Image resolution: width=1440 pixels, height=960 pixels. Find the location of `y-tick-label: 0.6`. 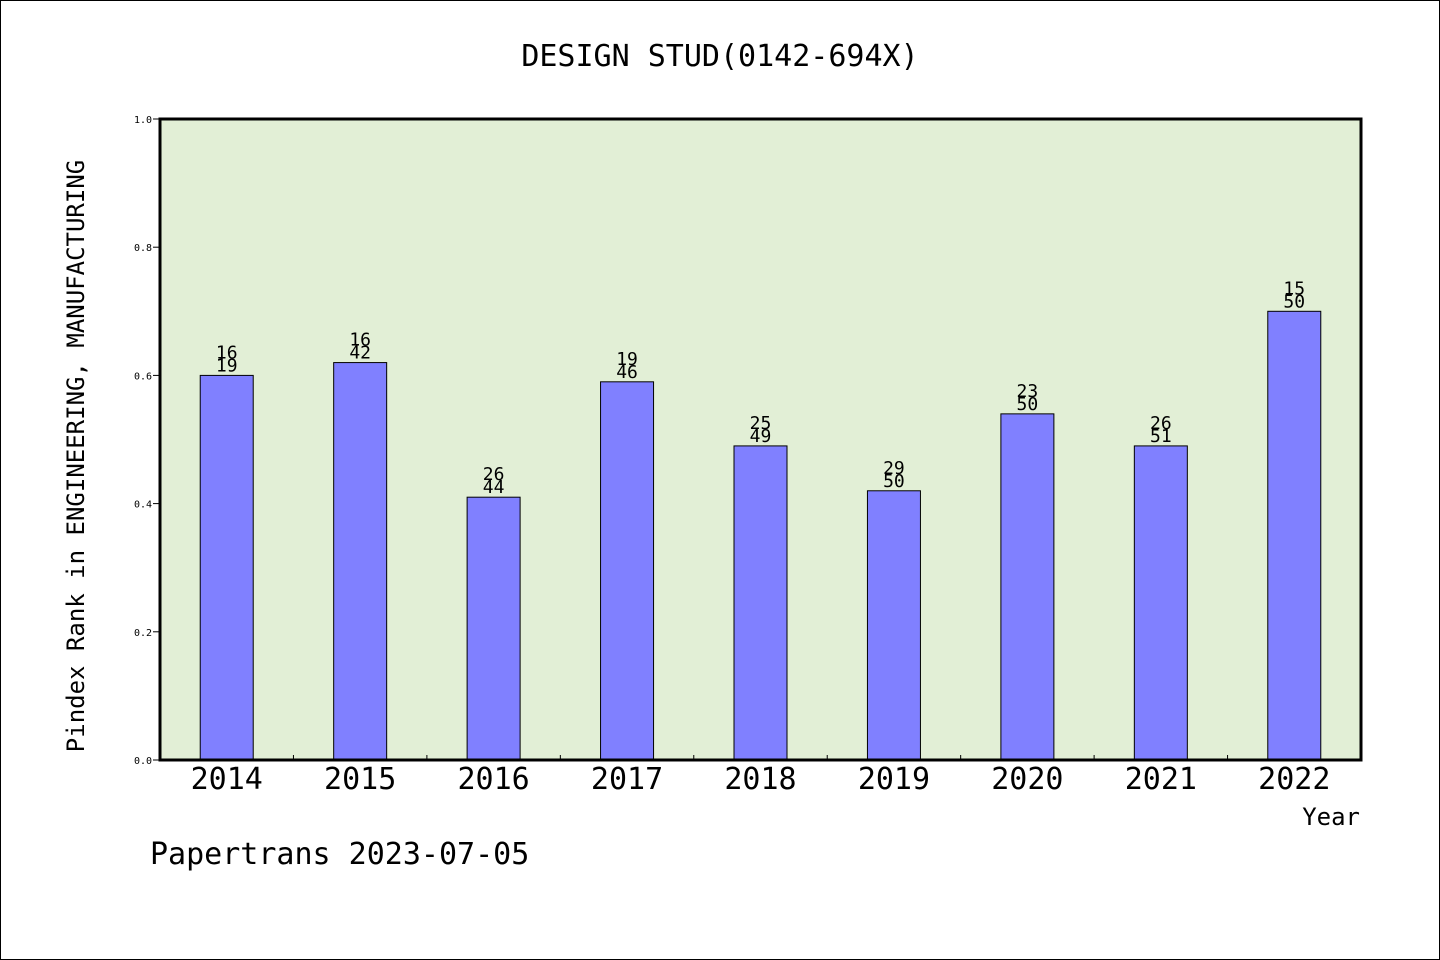

y-tick-label: 0.6 is located at coordinates (143, 376).